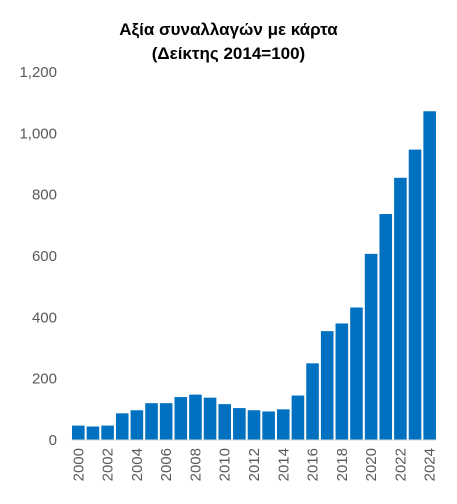 This screenshot has height=504, width=457. I want to click on y-tick-label: 1,200, so click(38, 72).